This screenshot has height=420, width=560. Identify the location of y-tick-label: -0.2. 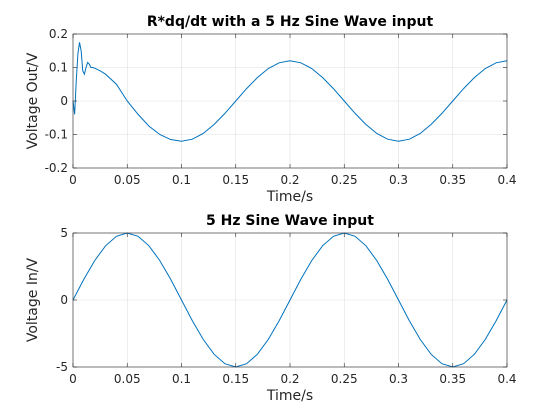
(56, 168).